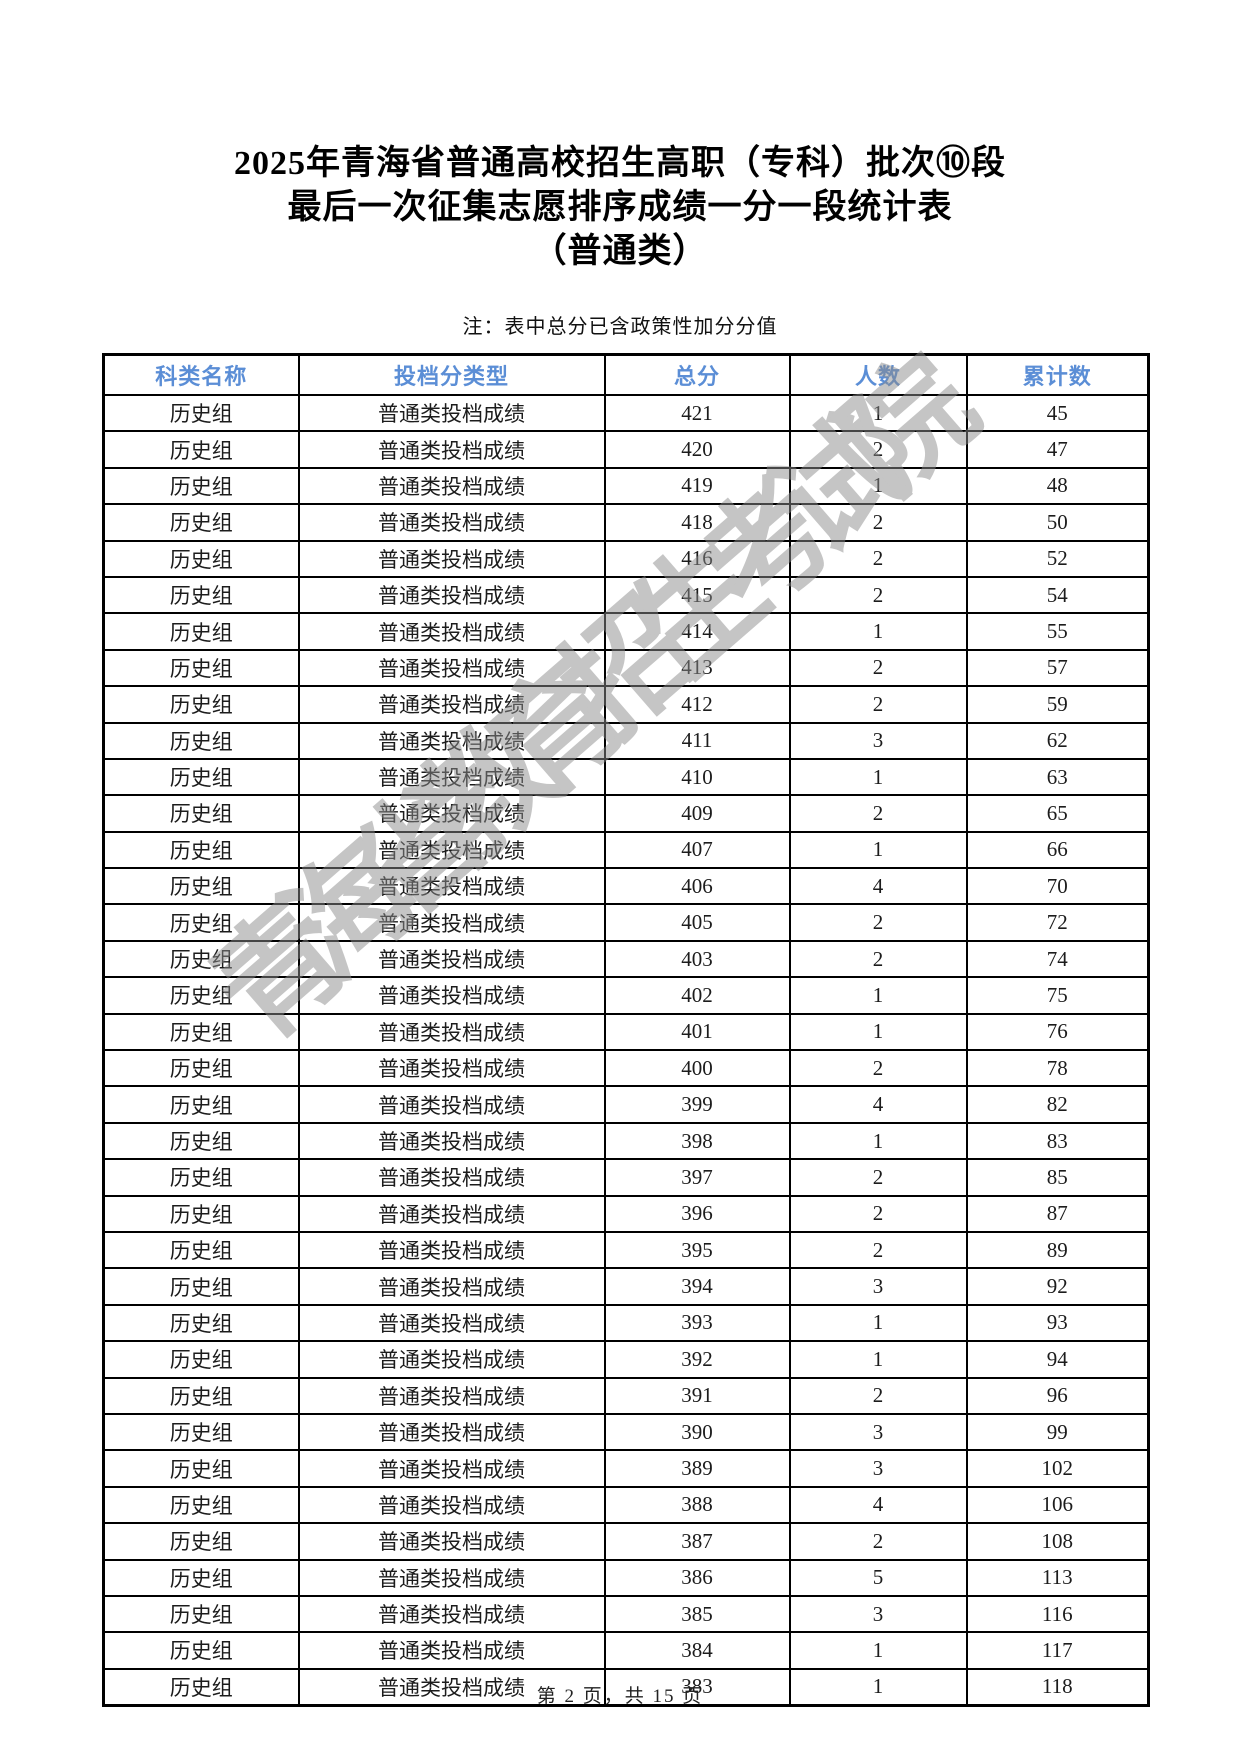 This screenshot has height=1753, width=1240. I want to click on table-row: 历史组 普通类投档成绩 407 1 66, so click(626, 850).